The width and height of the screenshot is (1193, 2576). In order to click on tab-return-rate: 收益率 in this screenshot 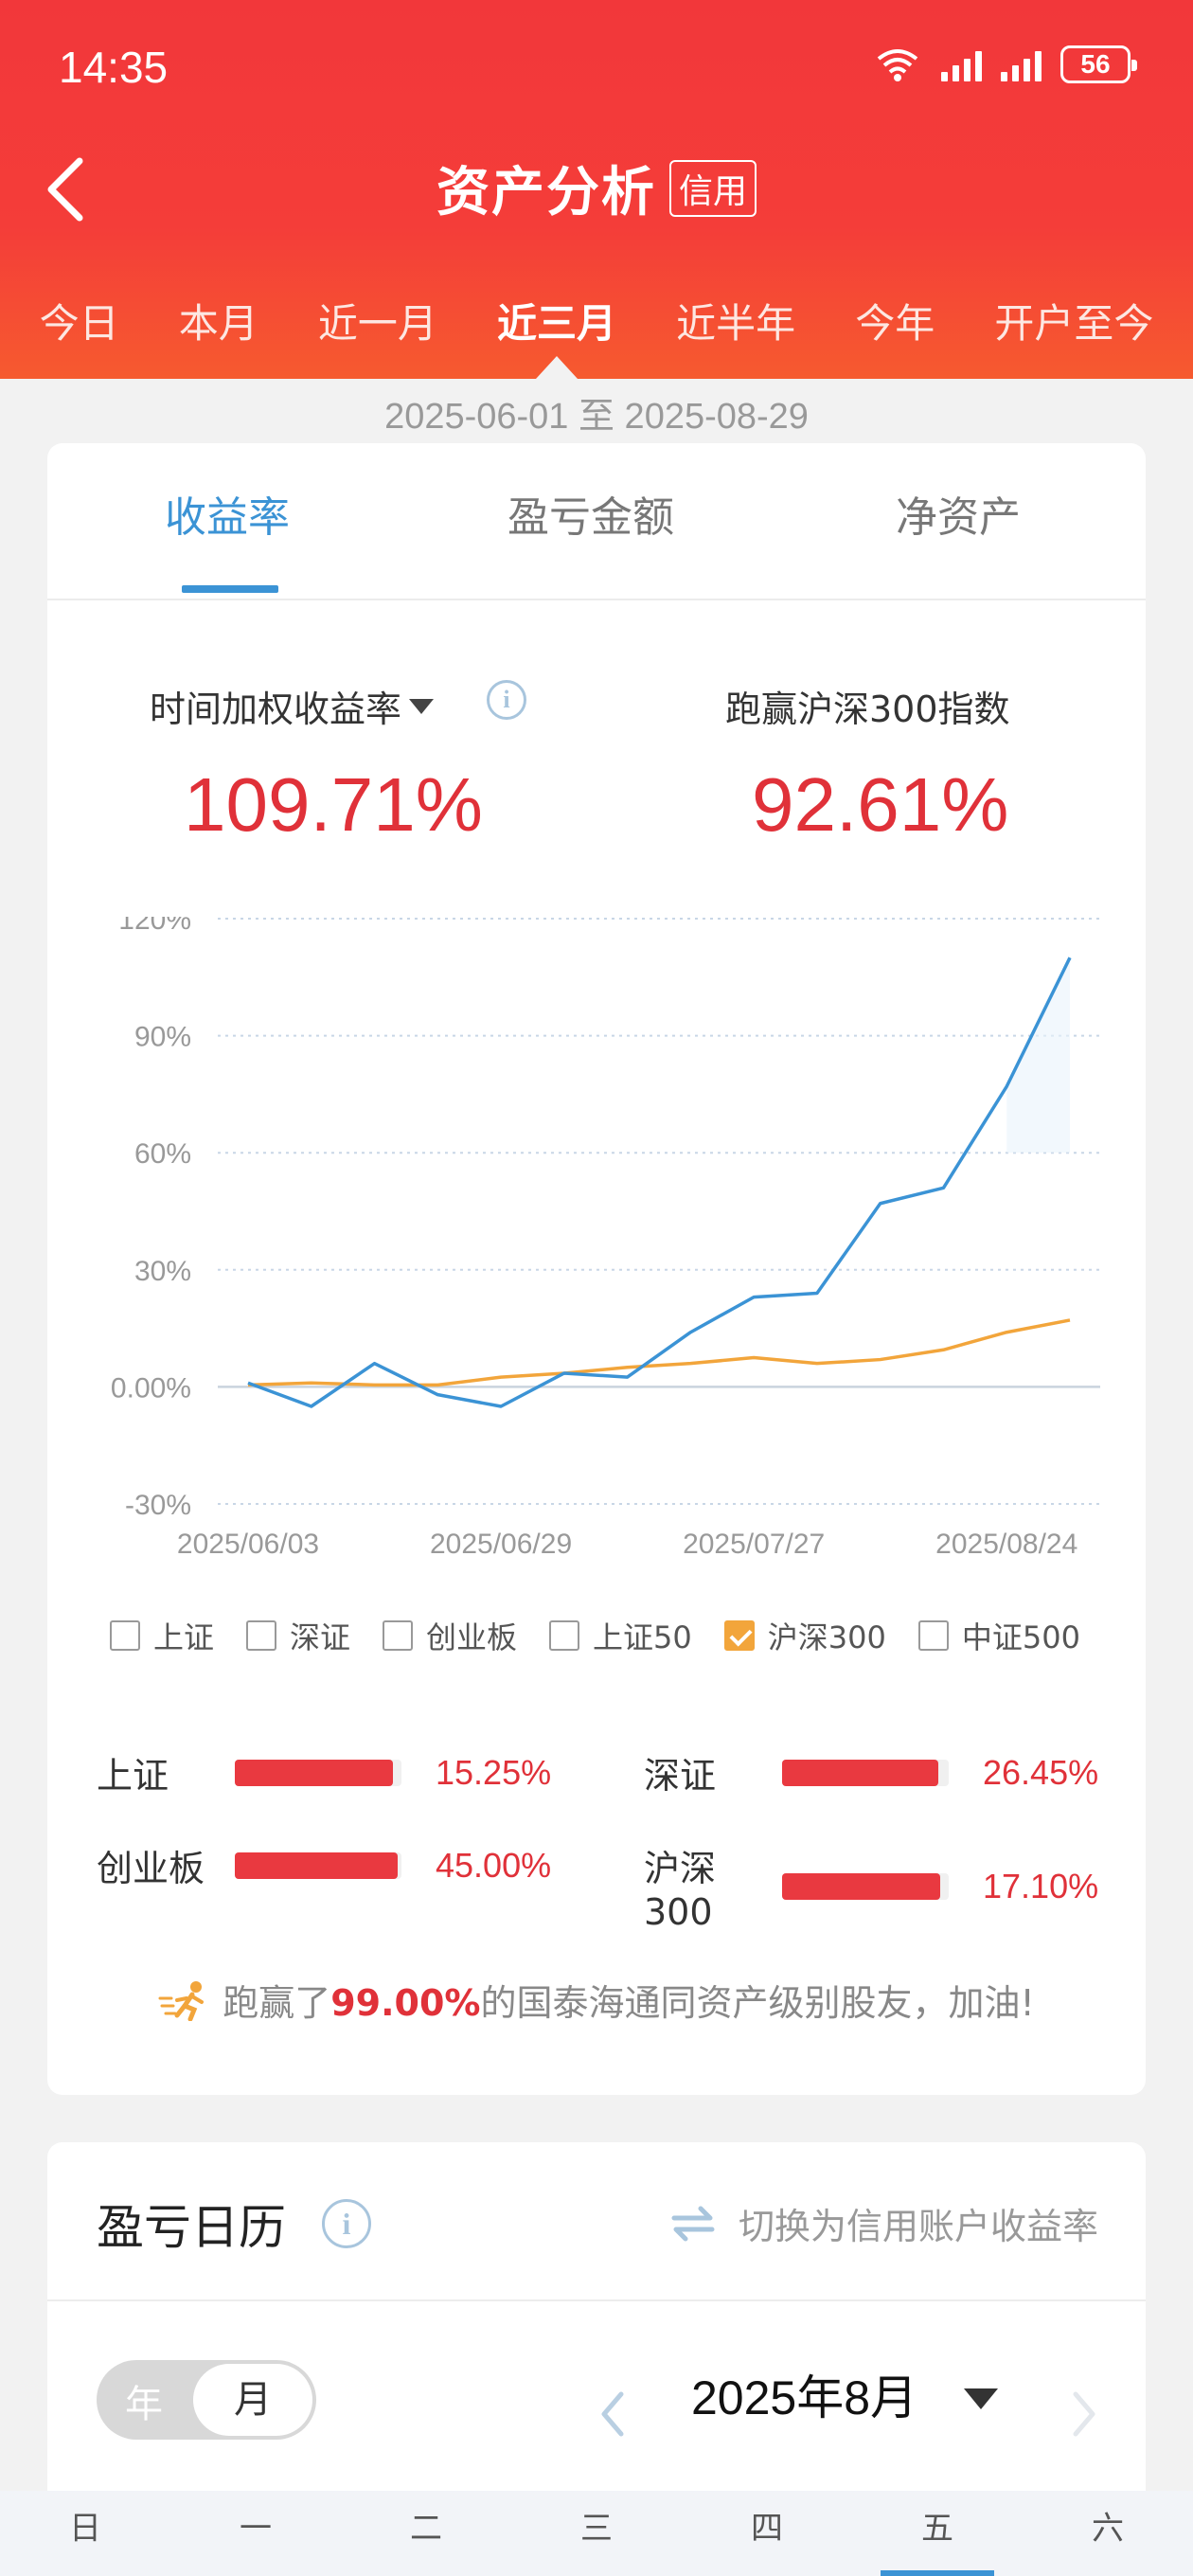, I will do `click(227, 517)`.